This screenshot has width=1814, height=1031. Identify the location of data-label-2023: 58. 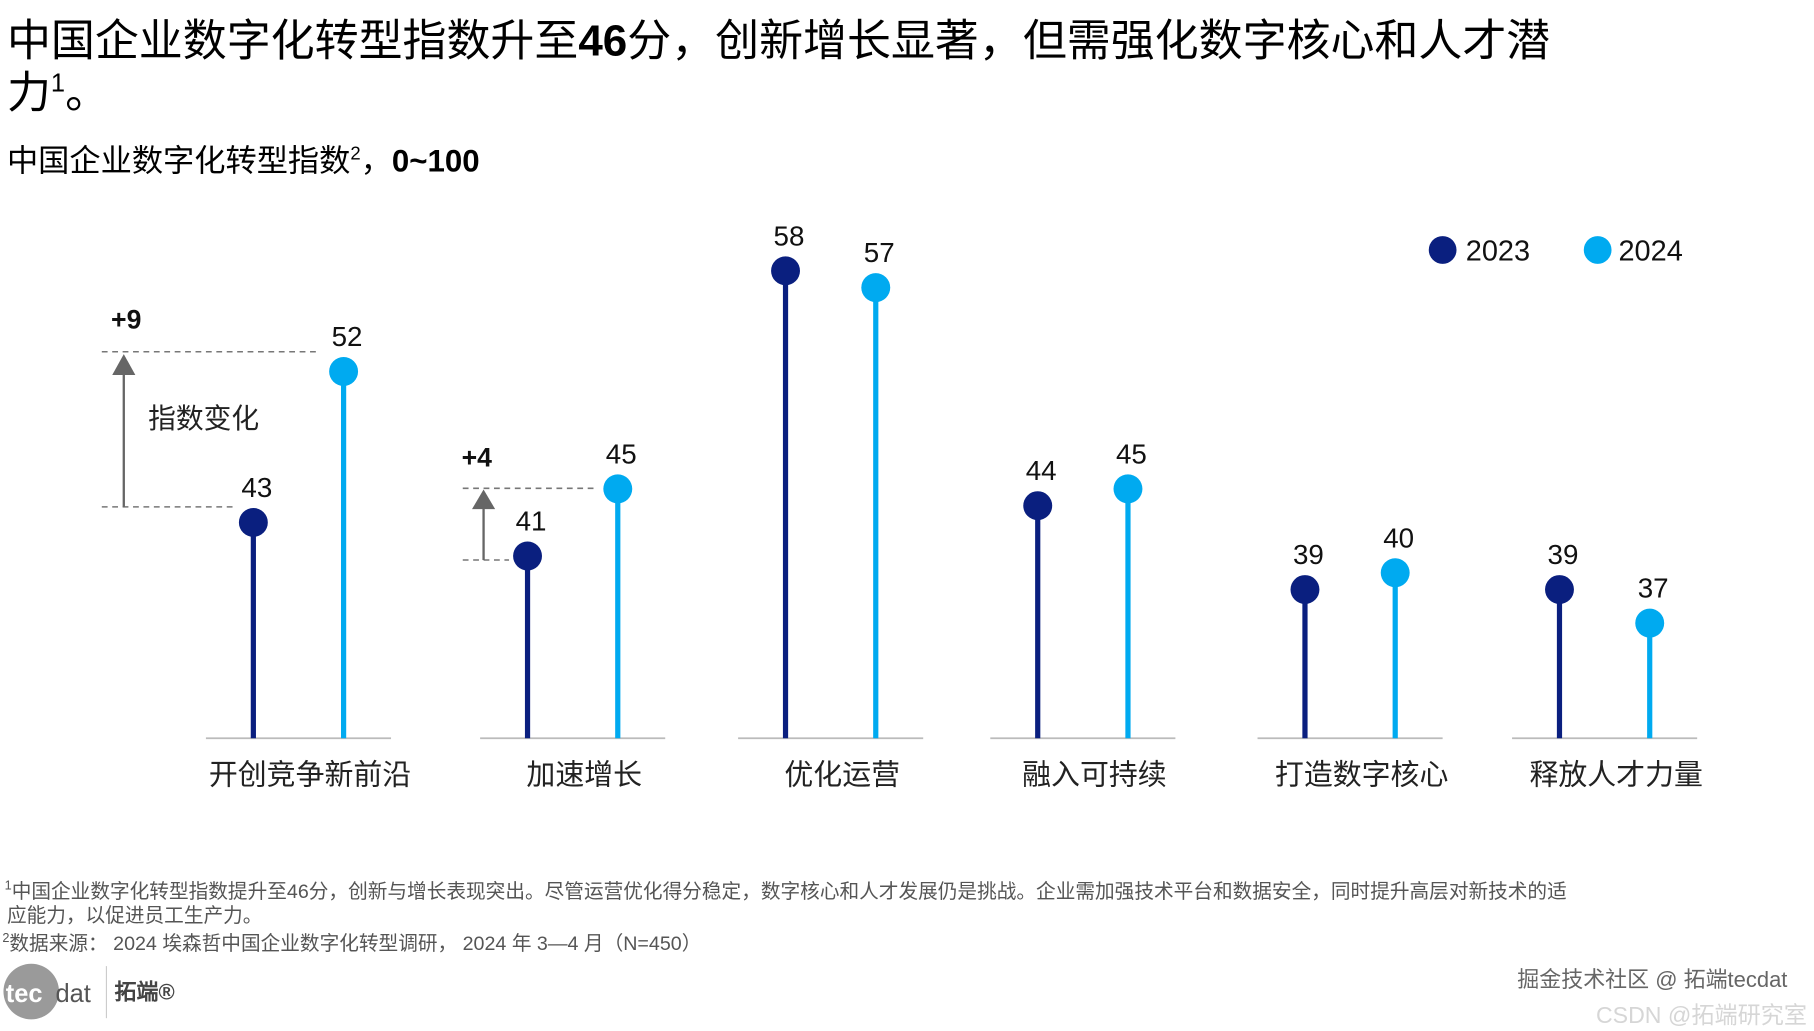
(789, 235).